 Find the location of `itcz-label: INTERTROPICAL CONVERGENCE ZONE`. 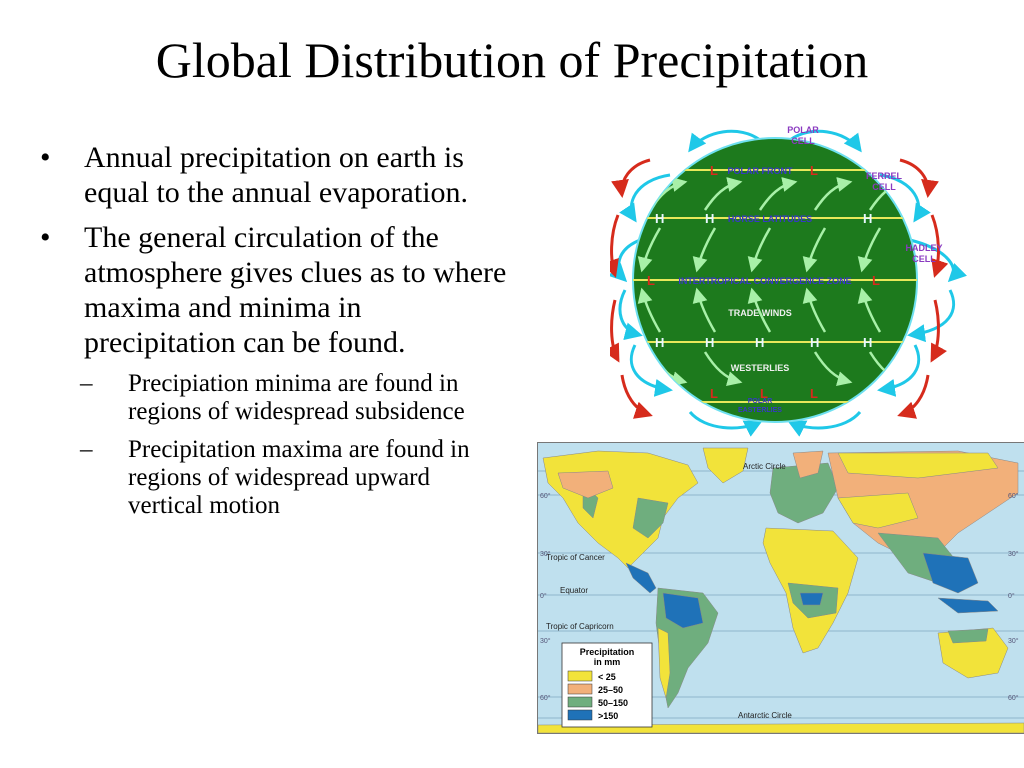

itcz-label: INTERTROPICAL CONVERGENCE ZONE is located at coordinates (764, 281).